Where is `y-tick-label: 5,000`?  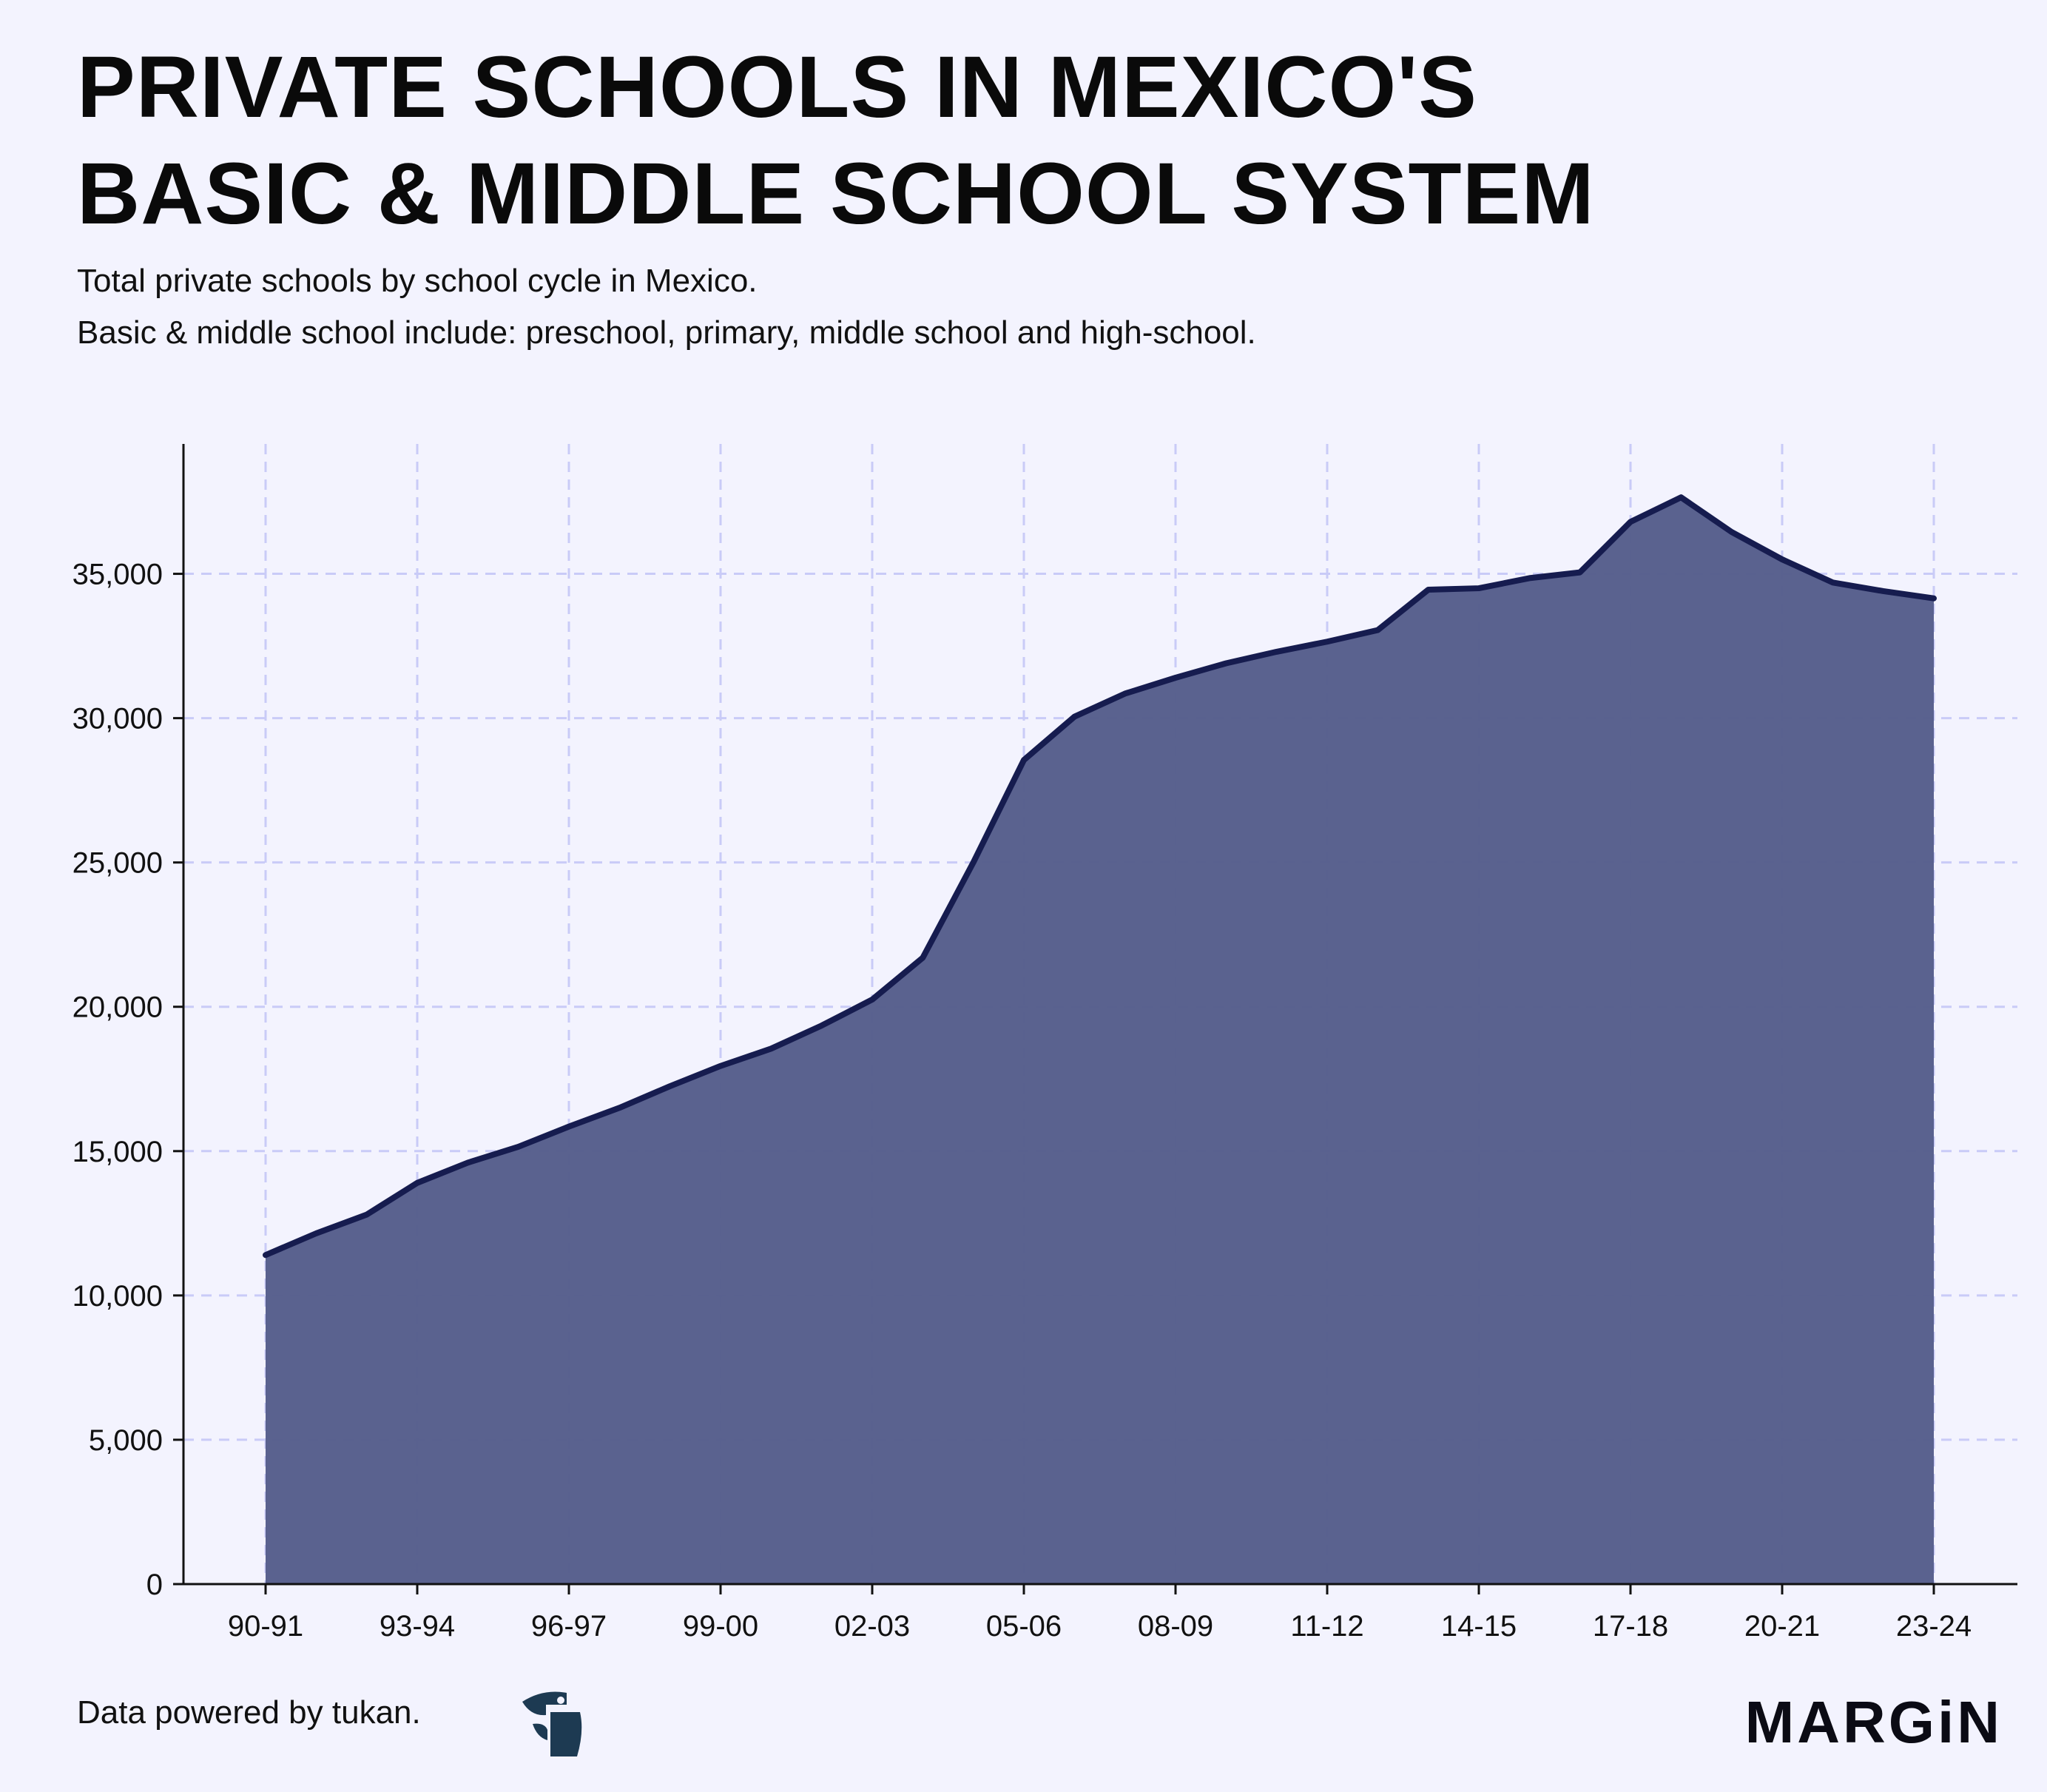 y-tick-label: 5,000 is located at coordinates (126, 1440).